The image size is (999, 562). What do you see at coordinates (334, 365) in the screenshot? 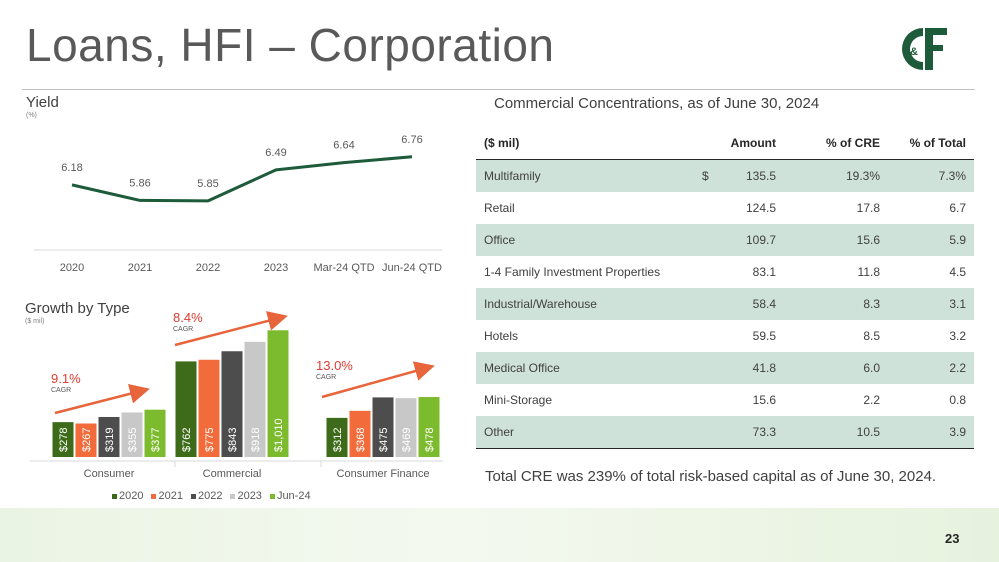
I see `cagr-value: 13.0%` at bounding box center [334, 365].